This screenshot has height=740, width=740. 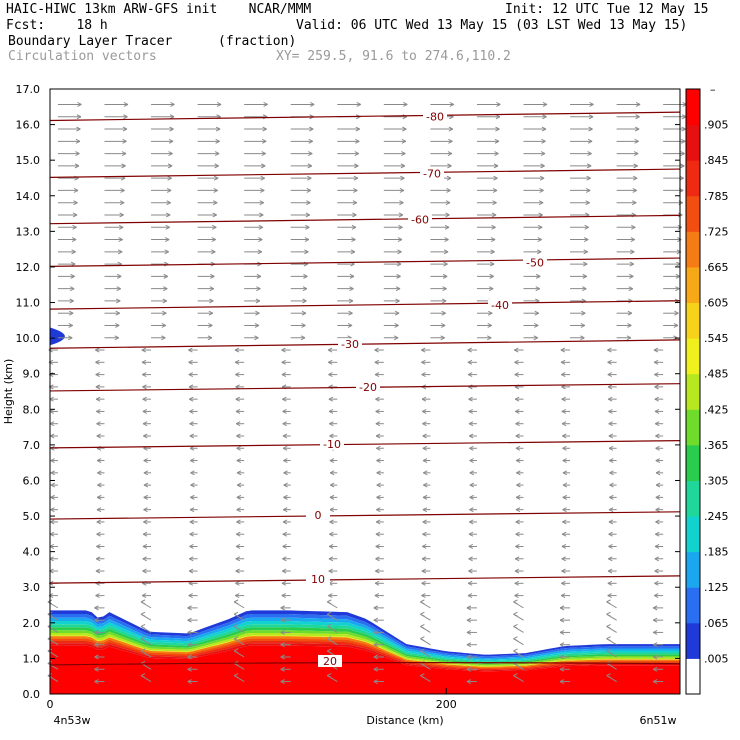 I want to click on header-overlay-name: Circulation vectors, so click(x=82, y=56).